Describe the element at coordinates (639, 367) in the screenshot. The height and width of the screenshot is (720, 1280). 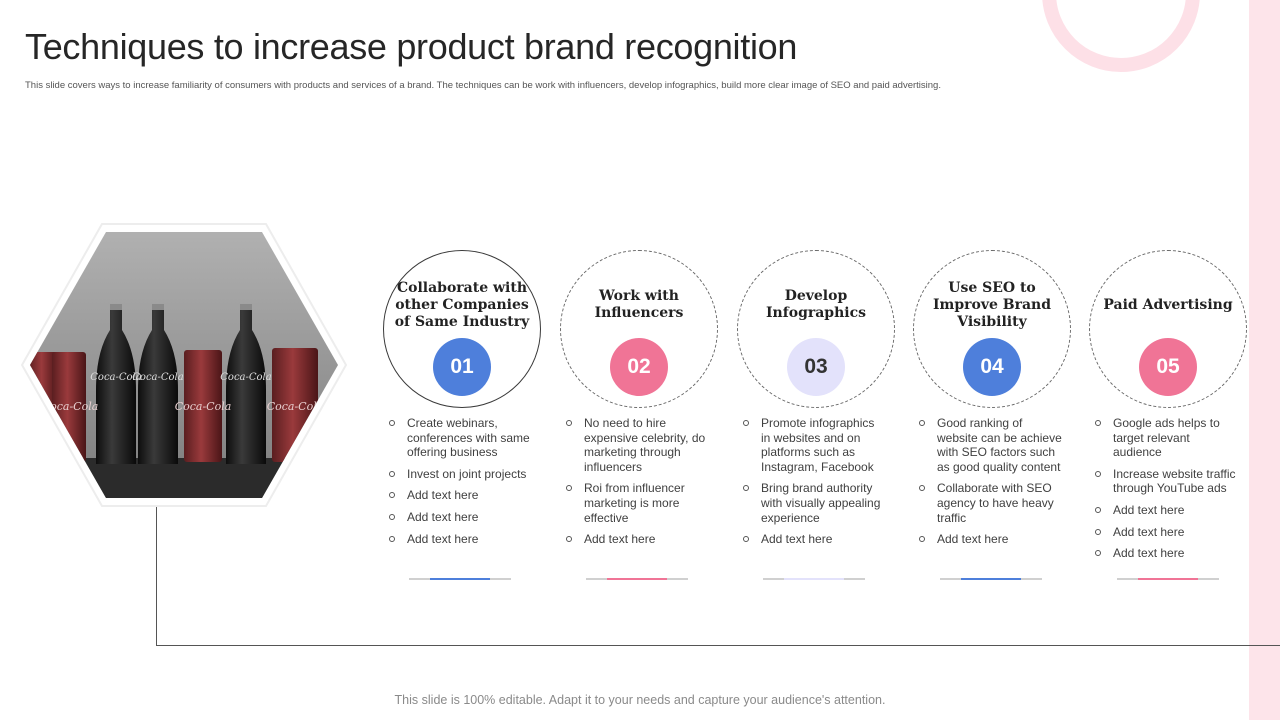
I see `step-number-badge: 02` at that location.